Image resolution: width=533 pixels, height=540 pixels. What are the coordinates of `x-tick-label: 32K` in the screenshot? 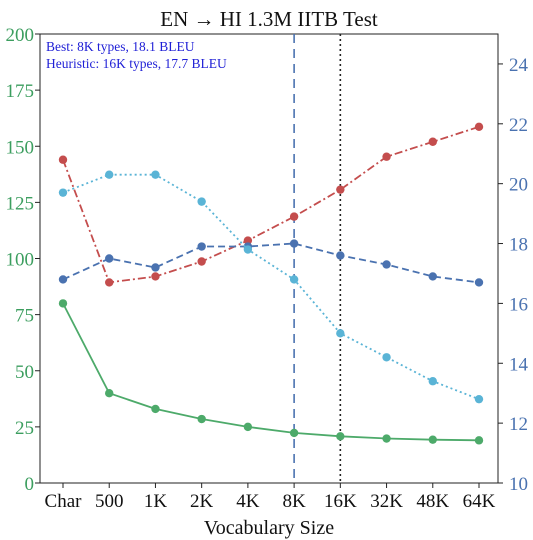 It's located at (386, 501).